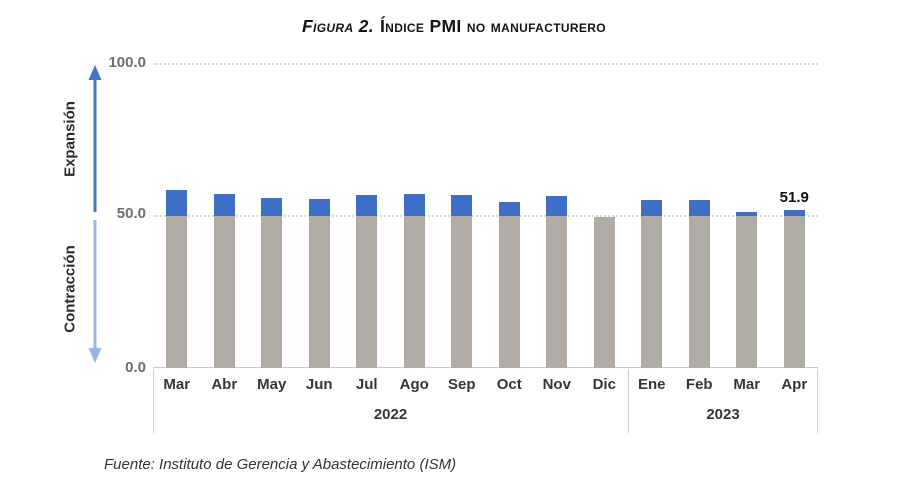 The height and width of the screenshot is (496, 908). I want to click on x-tick-abr-1: Abr, so click(224, 384).